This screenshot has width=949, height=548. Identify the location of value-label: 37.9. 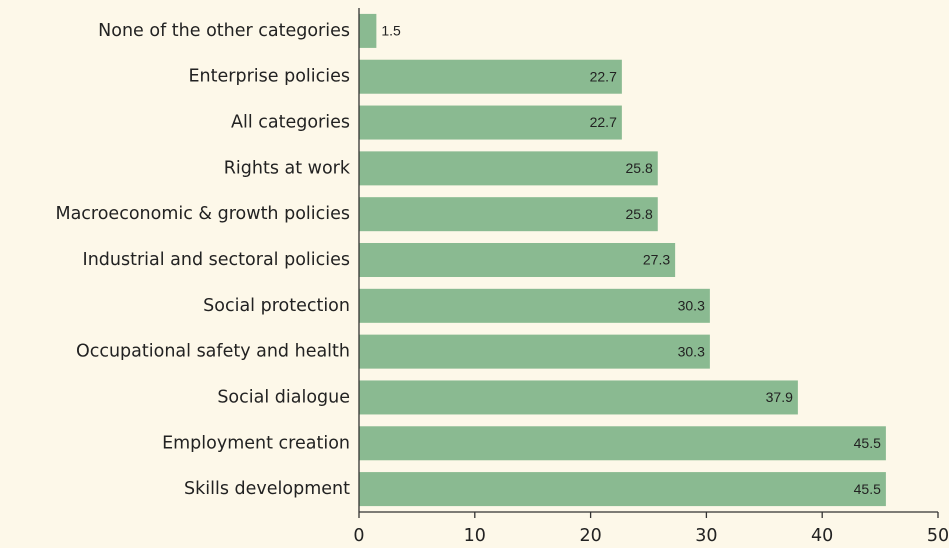
(779, 397).